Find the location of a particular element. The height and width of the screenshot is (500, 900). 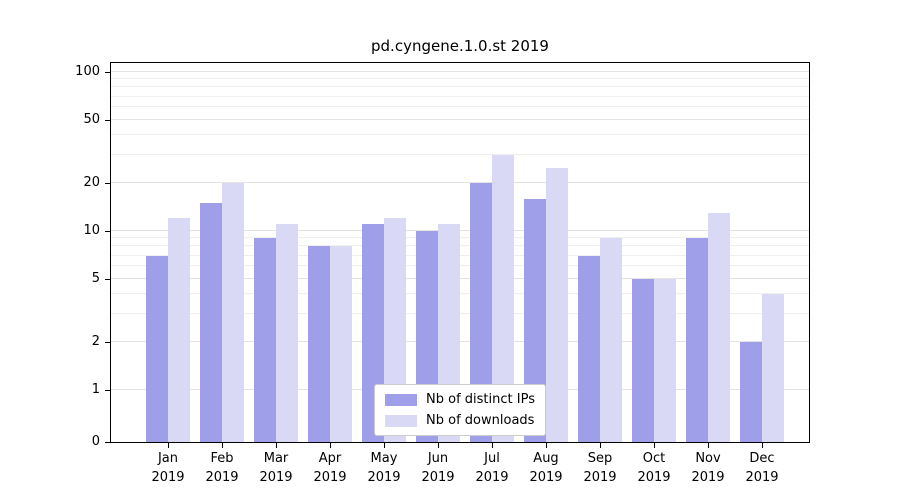

xtick-month-dec: Dec is located at coordinates (762, 458).